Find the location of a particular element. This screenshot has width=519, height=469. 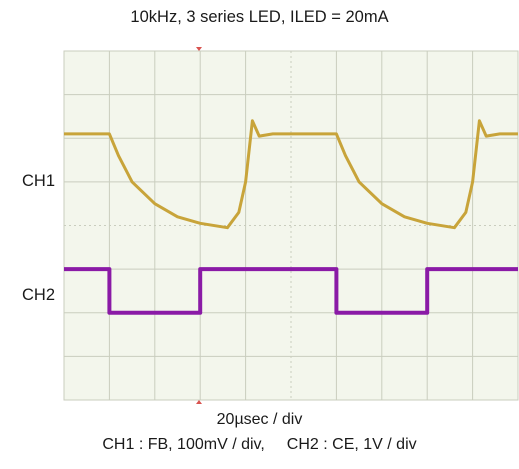

time-scale-label: 20µsec / div is located at coordinates (259, 419).